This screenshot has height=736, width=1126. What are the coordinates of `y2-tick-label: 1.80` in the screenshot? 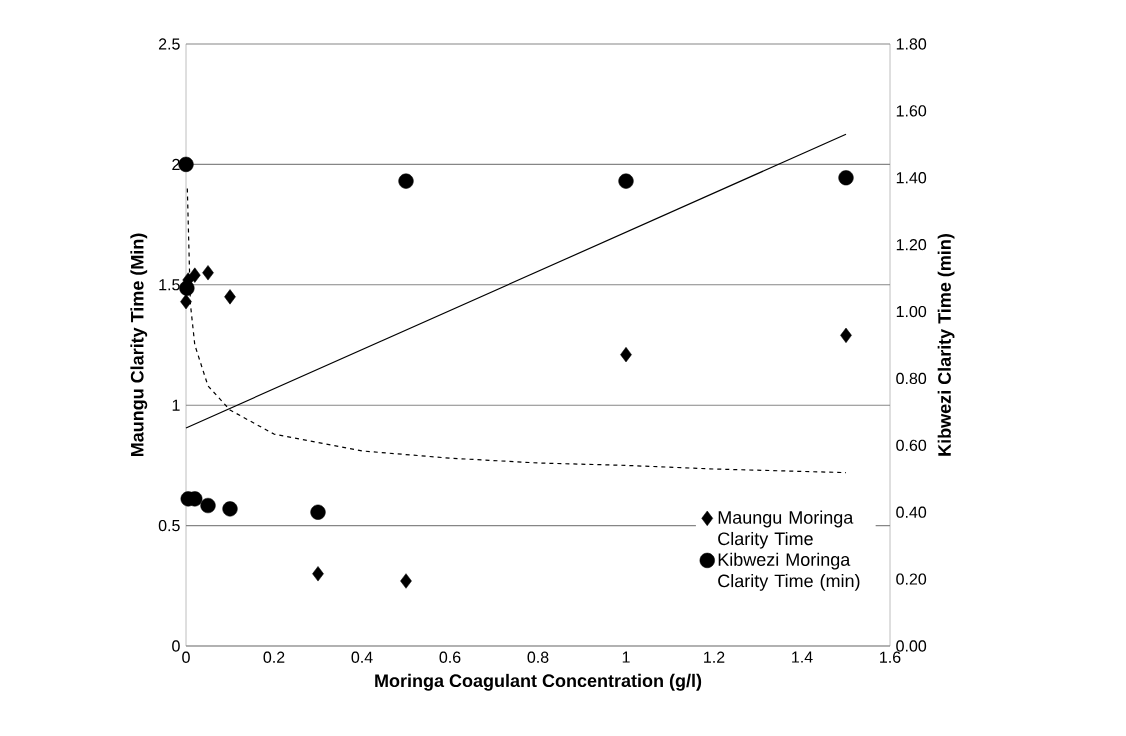 It's located at (911, 44).